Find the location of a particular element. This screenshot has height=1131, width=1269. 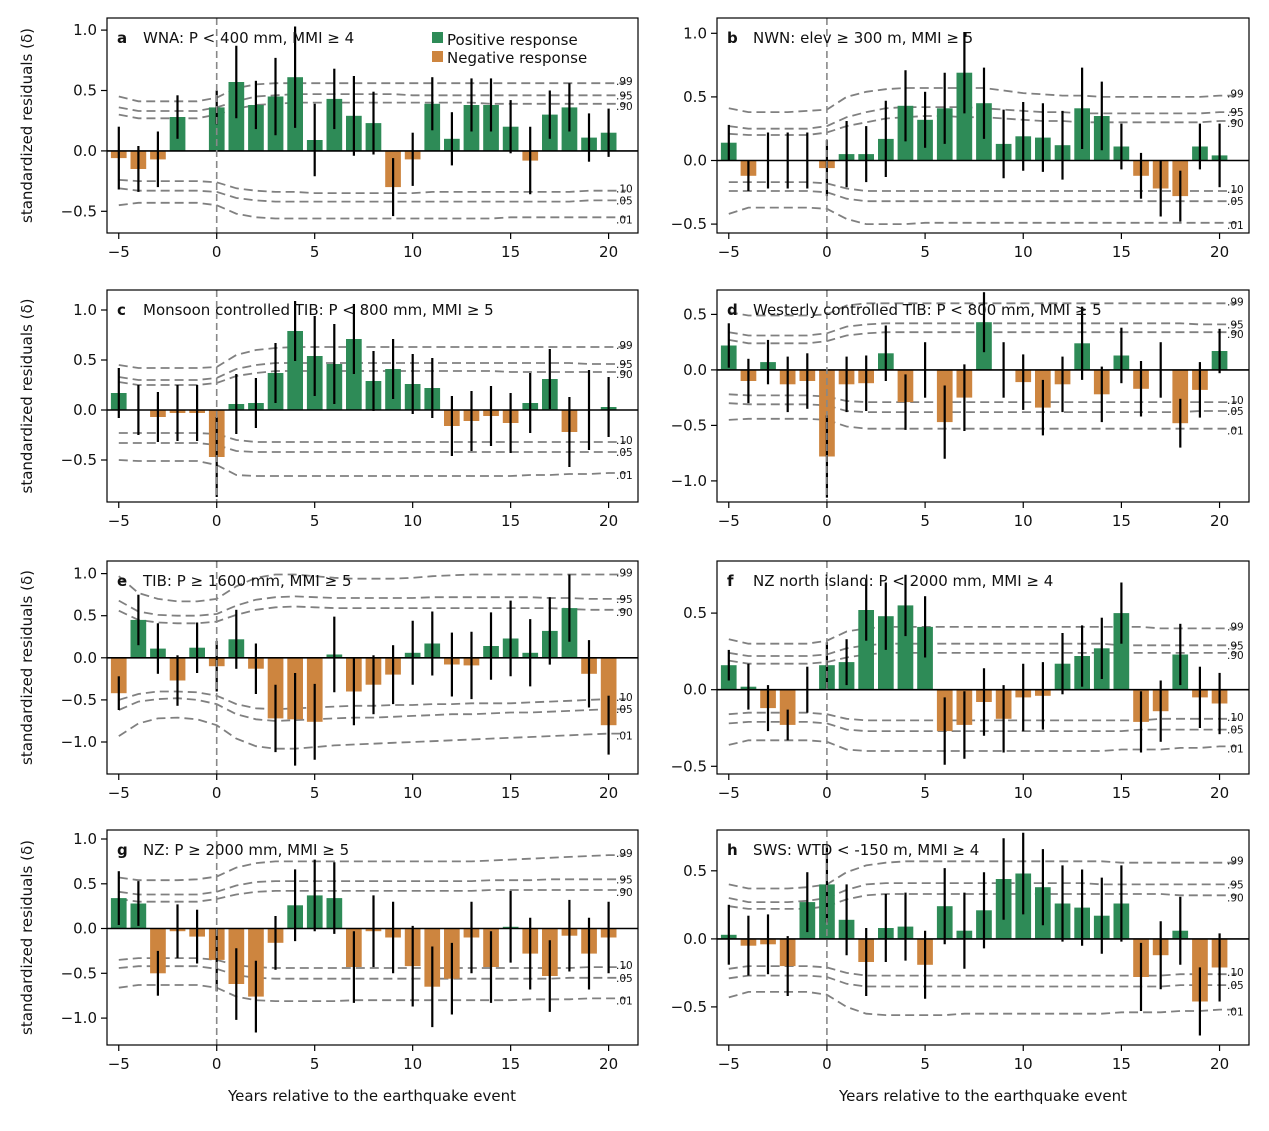

panel-title: WNA: P < 400 mm, MMI ≥ 4 is located at coordinates (248, 38).